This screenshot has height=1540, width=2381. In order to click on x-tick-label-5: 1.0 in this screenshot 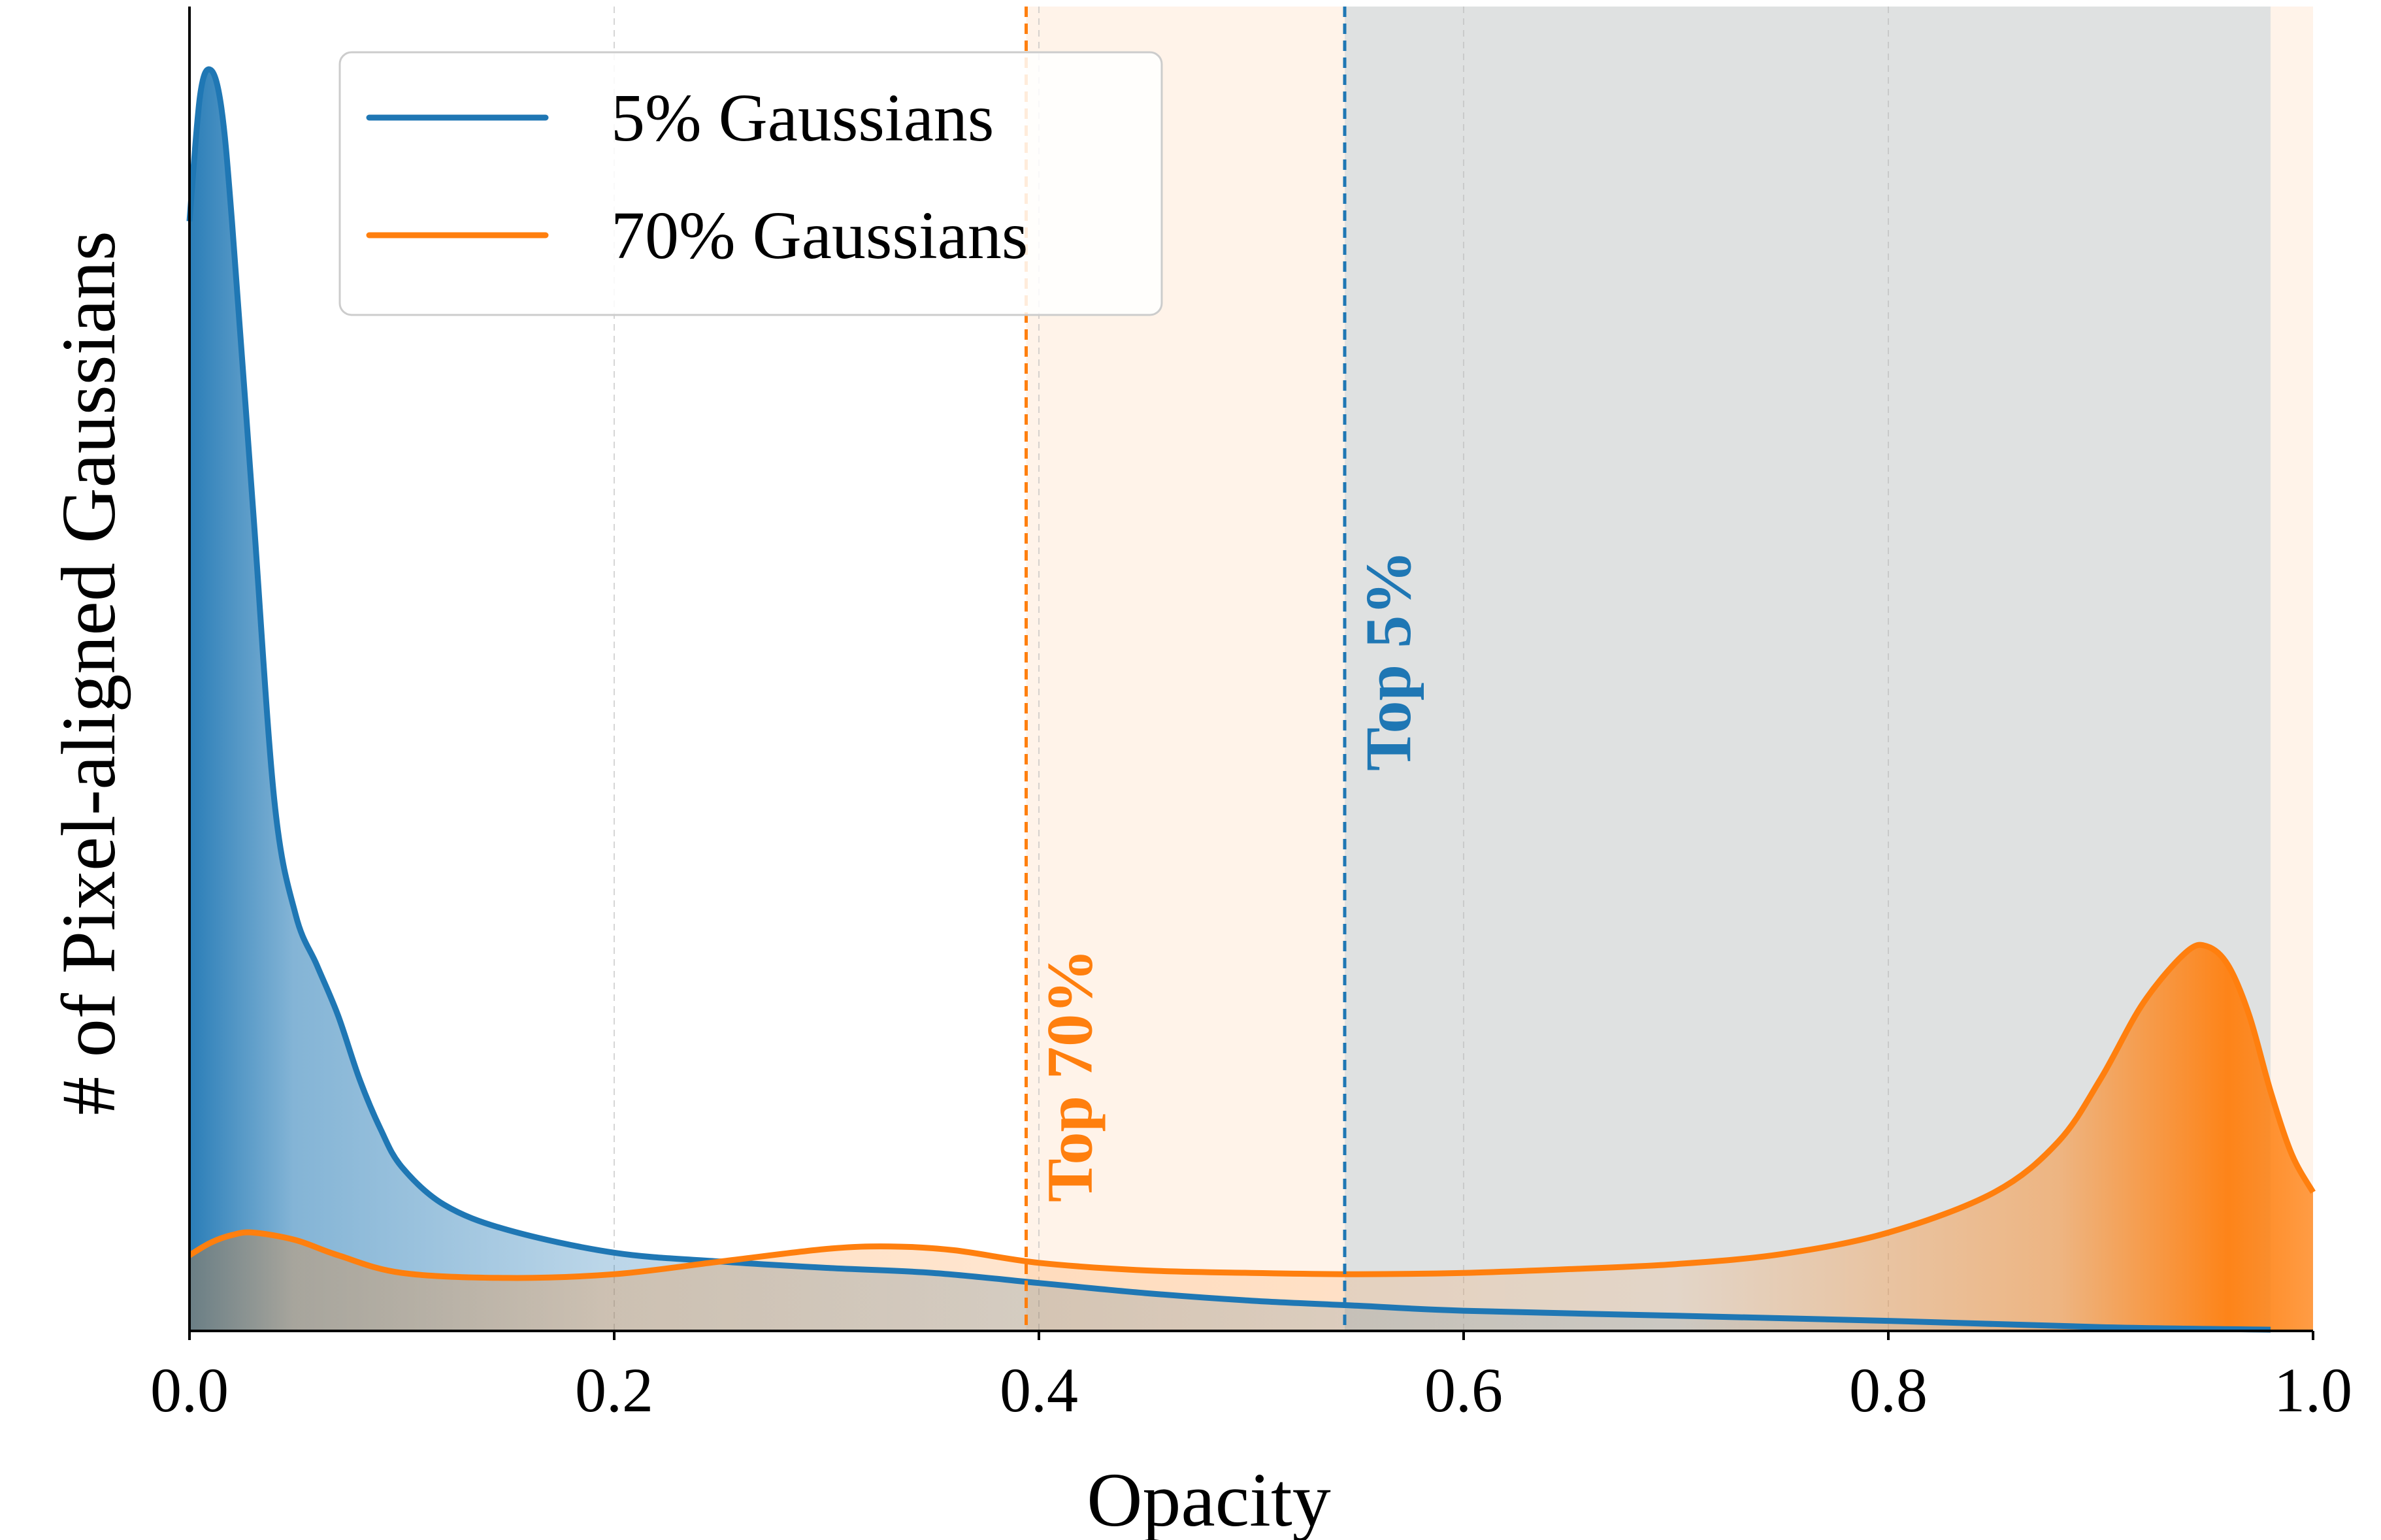, I will do `click(2313, 1390)`.